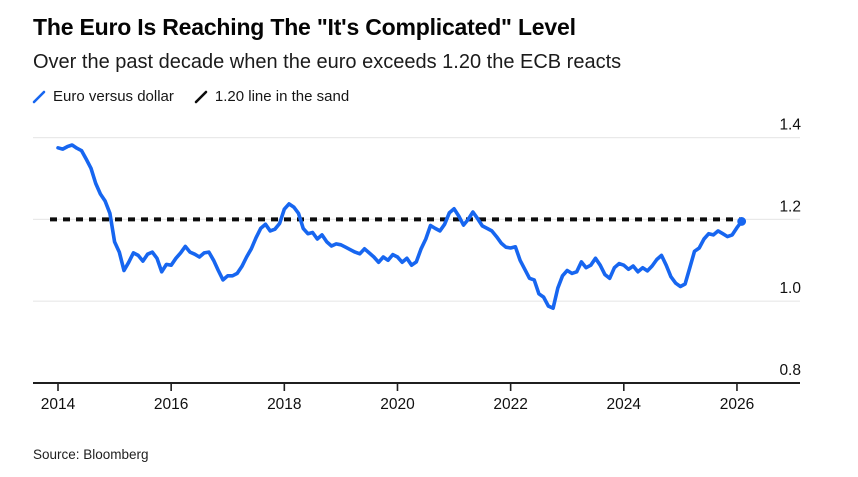  Describe the element at coordinates (91, 454) in the screenshot. I see `source-note: Source: Bloomberg` at that location.